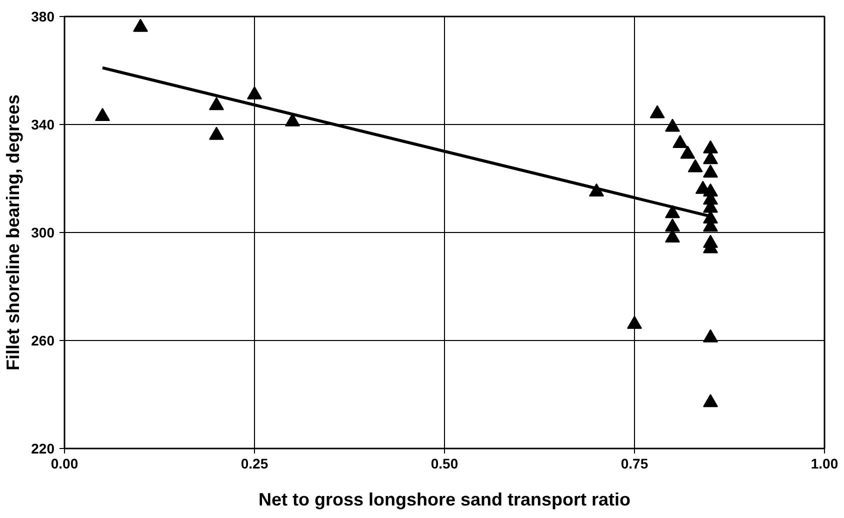 This screenshot has height=518, width=844. What do you see at coordinates (824, 464) in the screenshot?
I see `x-tick-label: 1.00` at bounding box center [824, 464].